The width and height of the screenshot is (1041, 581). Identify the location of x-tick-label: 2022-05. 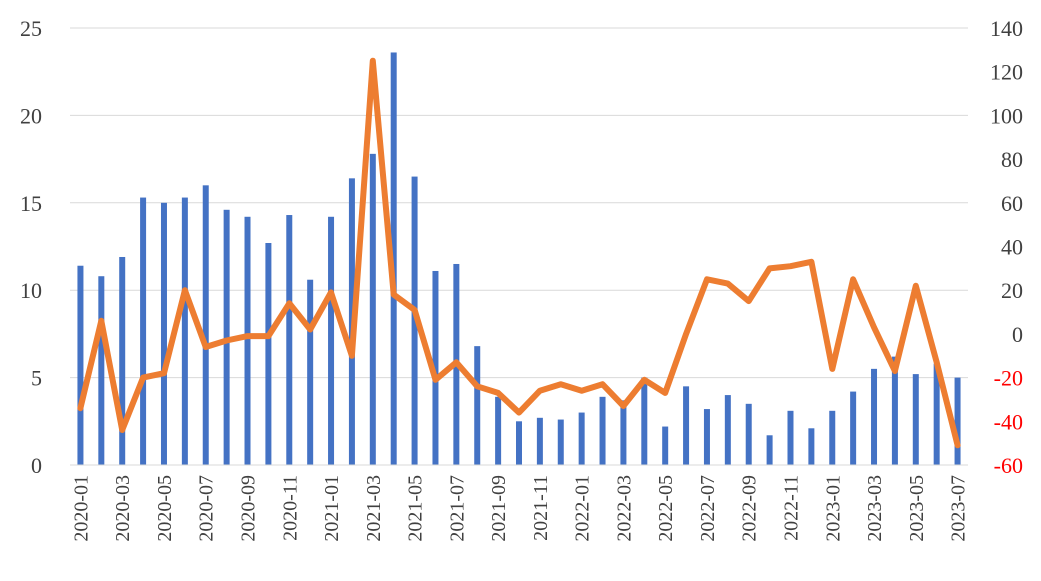
(666, 508).